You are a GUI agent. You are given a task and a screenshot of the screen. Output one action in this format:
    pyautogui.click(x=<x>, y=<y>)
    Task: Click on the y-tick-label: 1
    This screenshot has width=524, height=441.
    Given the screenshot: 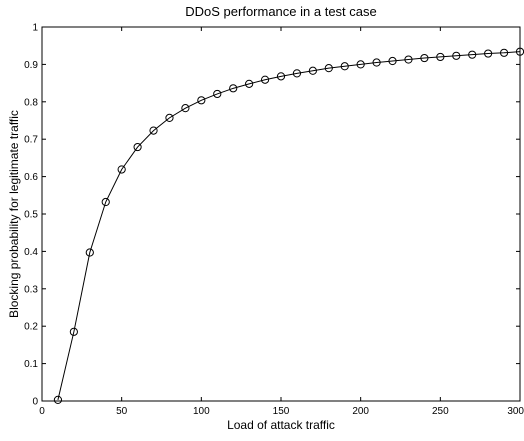 What is the action you would take?
    pyautogui.click(x=35, y=28)
    